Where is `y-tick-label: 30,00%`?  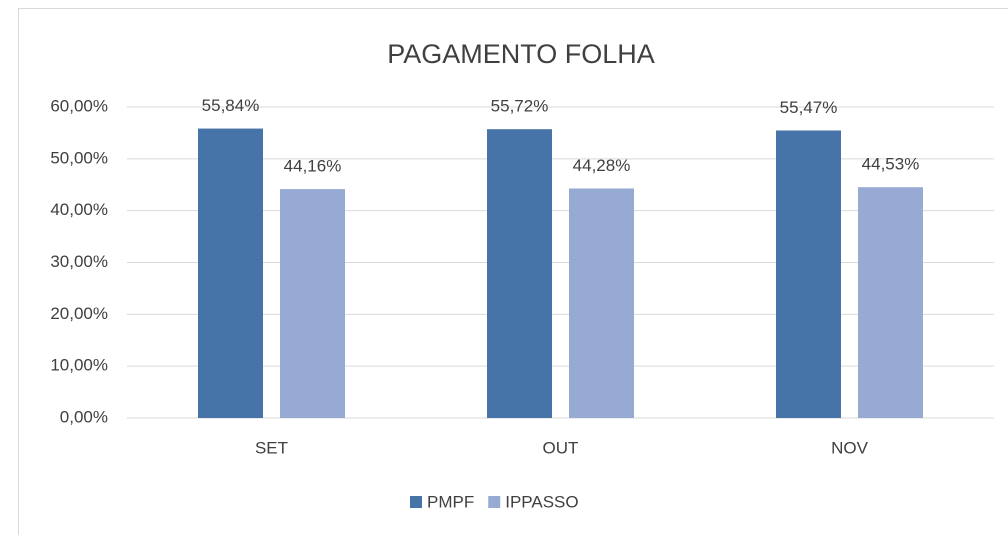
y-tick-label: 30,00% is located at coordinates (79, 261).